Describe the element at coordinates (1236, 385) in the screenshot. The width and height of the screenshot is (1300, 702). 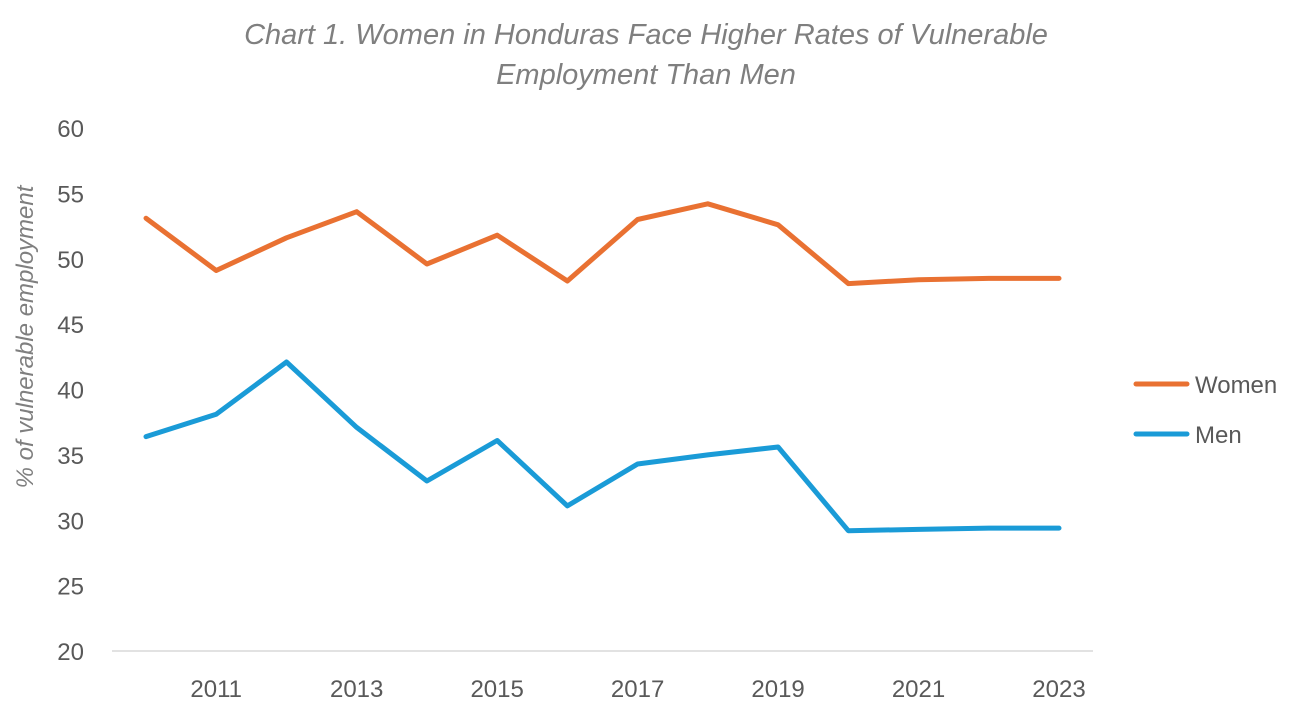
I see `legend-label-women: Women` at that location.